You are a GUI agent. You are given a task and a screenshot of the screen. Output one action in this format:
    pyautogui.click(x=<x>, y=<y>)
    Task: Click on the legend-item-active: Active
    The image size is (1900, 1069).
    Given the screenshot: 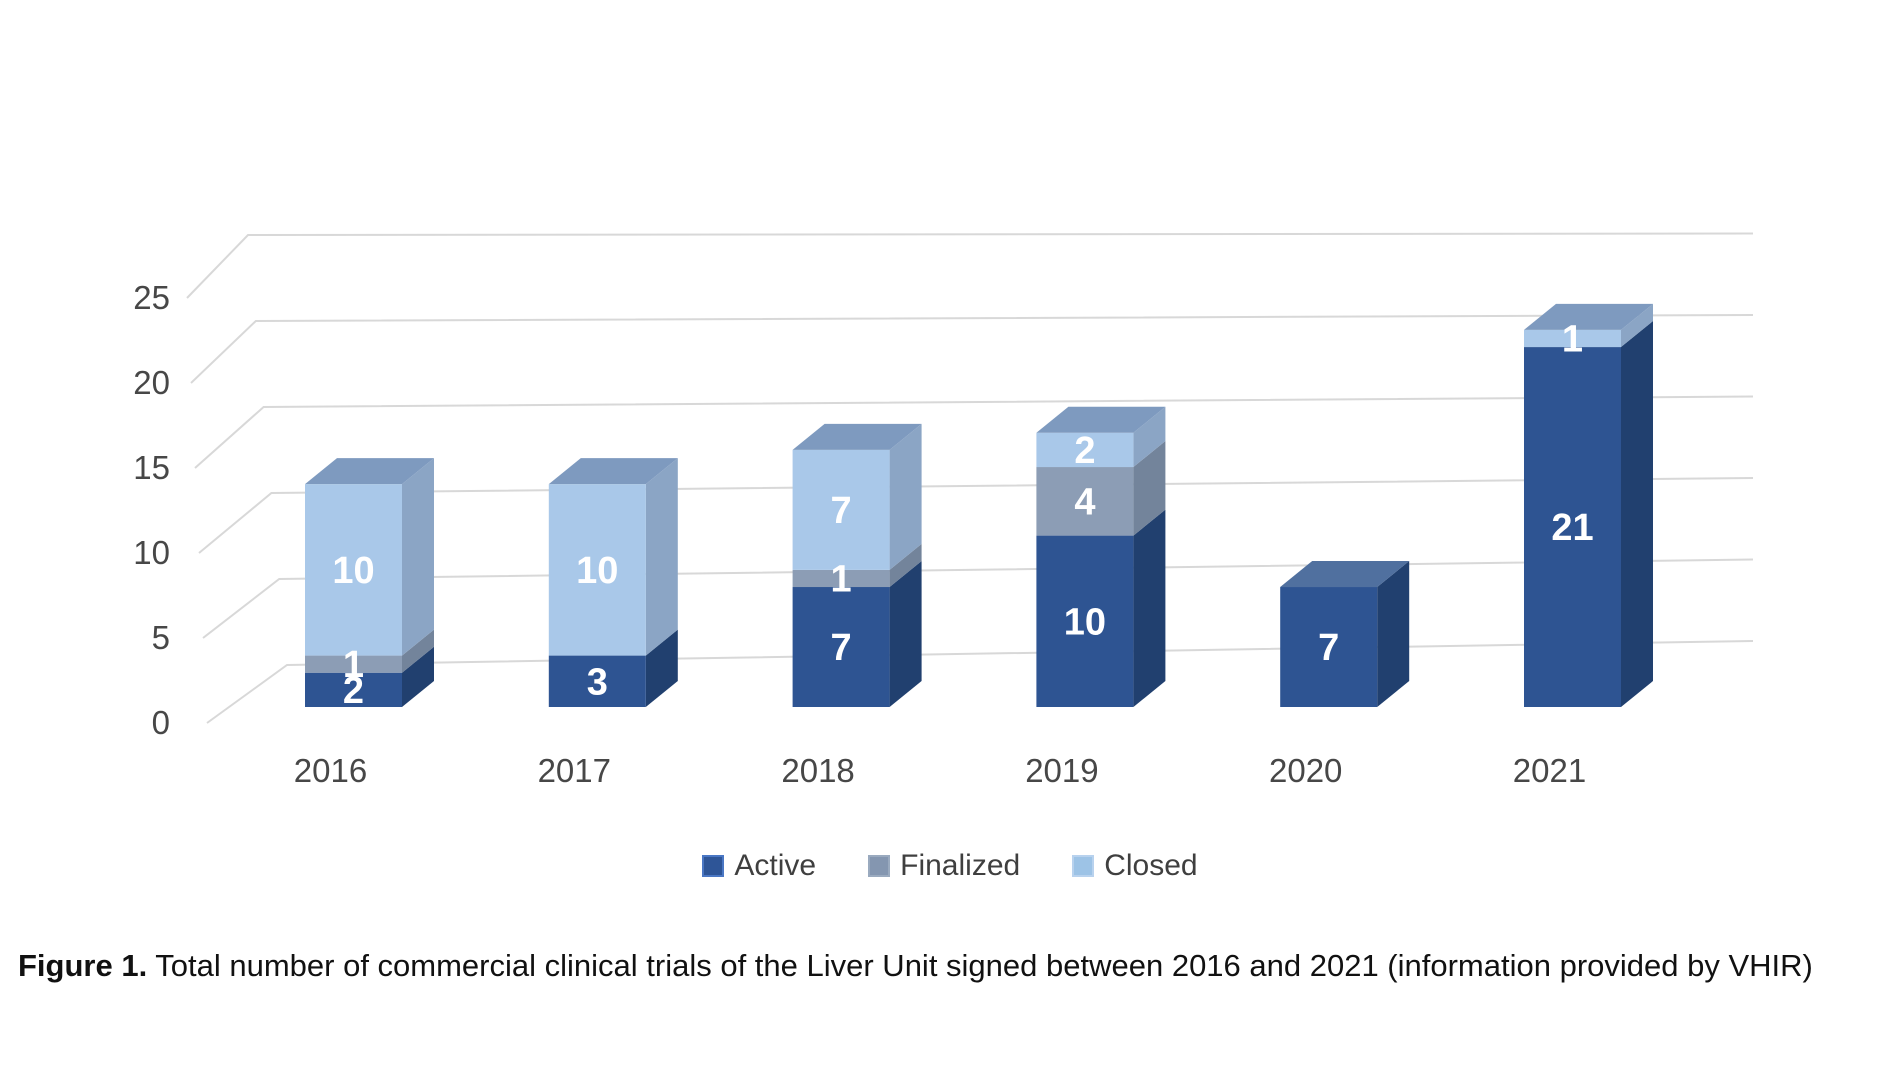 What is the action you would take?
    pyautogui.click(x=759, y=866)
    